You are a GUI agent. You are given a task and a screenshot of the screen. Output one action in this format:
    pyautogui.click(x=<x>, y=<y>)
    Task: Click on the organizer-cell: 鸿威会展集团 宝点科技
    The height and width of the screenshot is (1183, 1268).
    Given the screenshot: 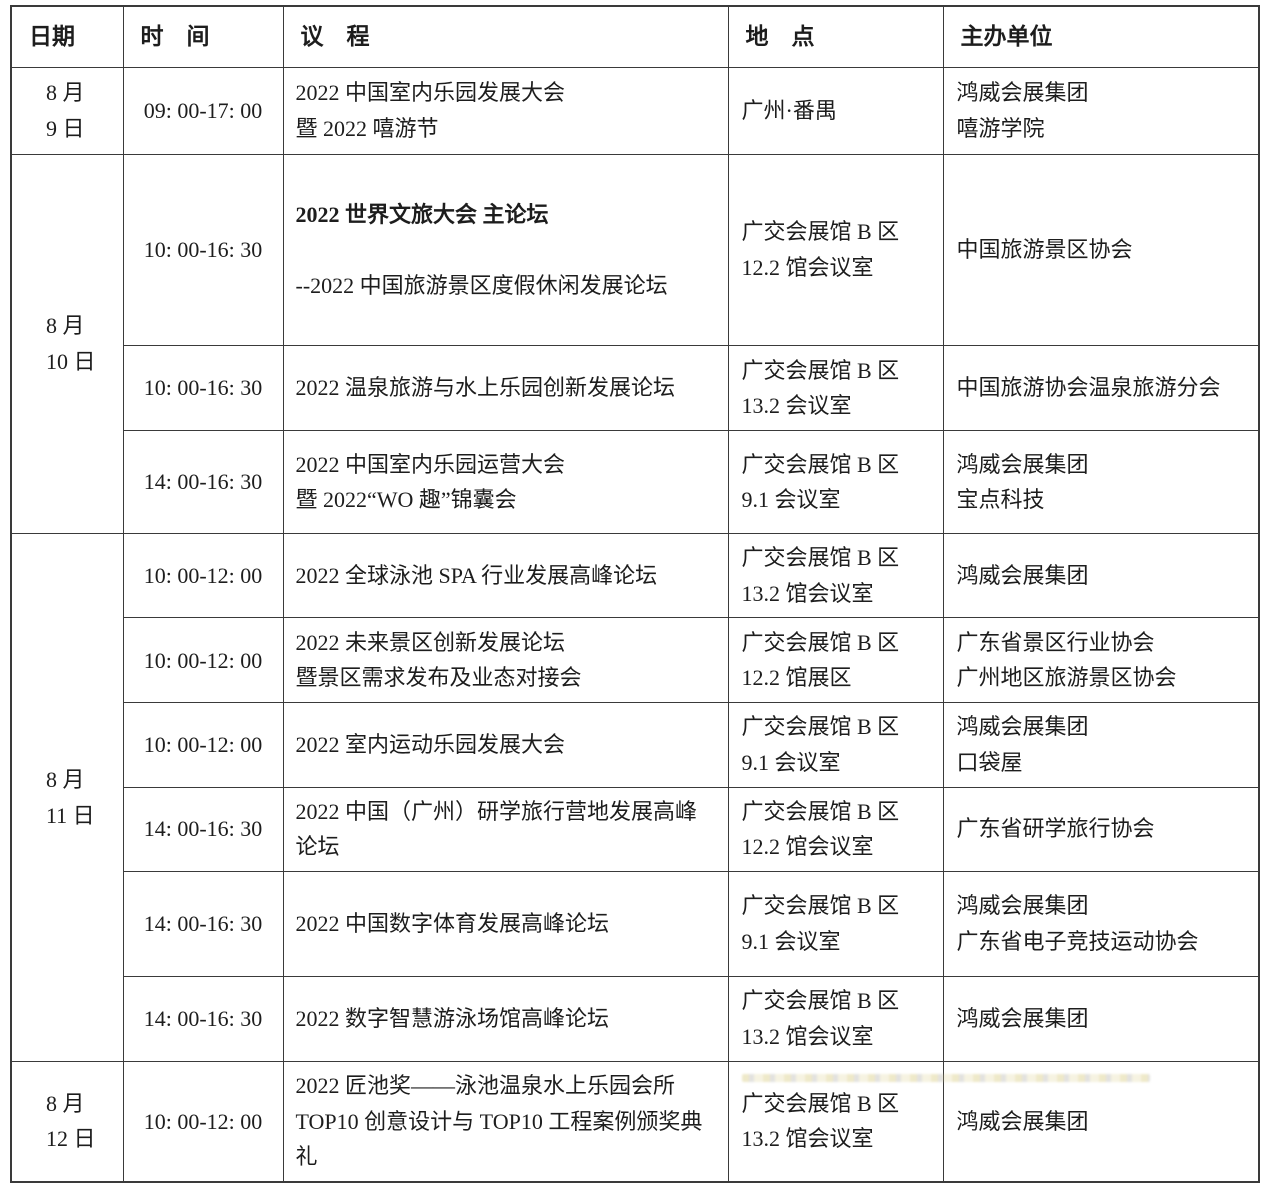 What is the action you would take?
    pyautogui.click(x=1101, y=482)
    